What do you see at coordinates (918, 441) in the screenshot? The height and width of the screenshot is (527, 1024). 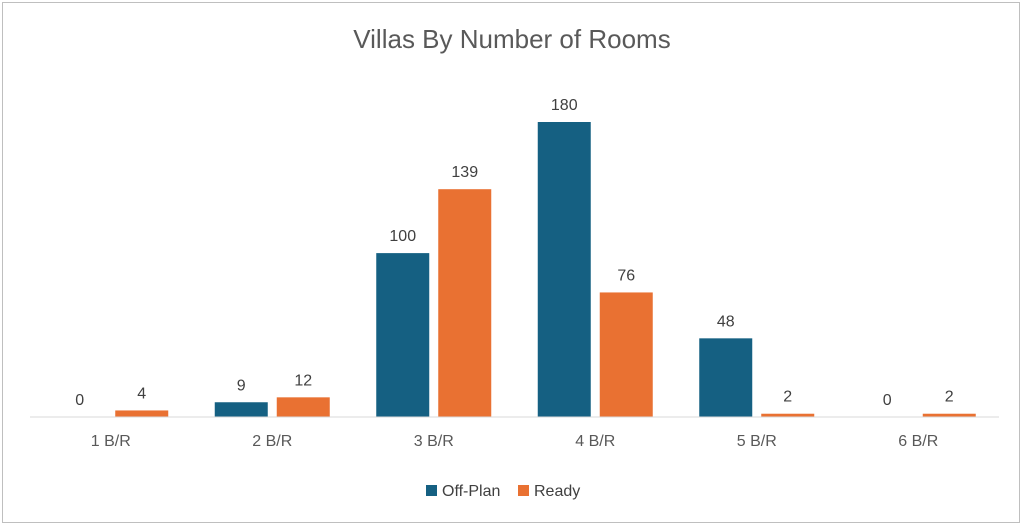 I see `x-tick-label: 6 B/R` at bounding box center [918, 441].